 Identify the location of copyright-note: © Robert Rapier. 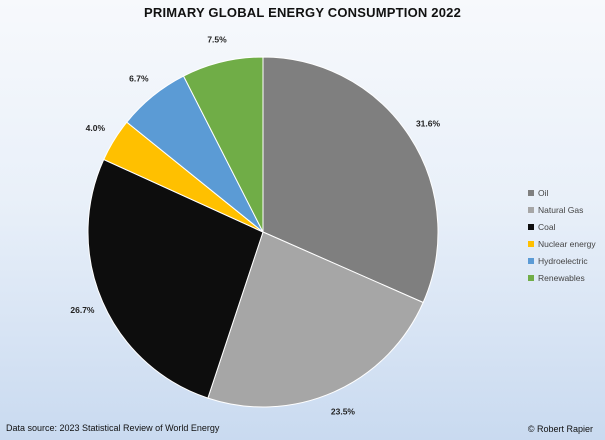
(560, 429).